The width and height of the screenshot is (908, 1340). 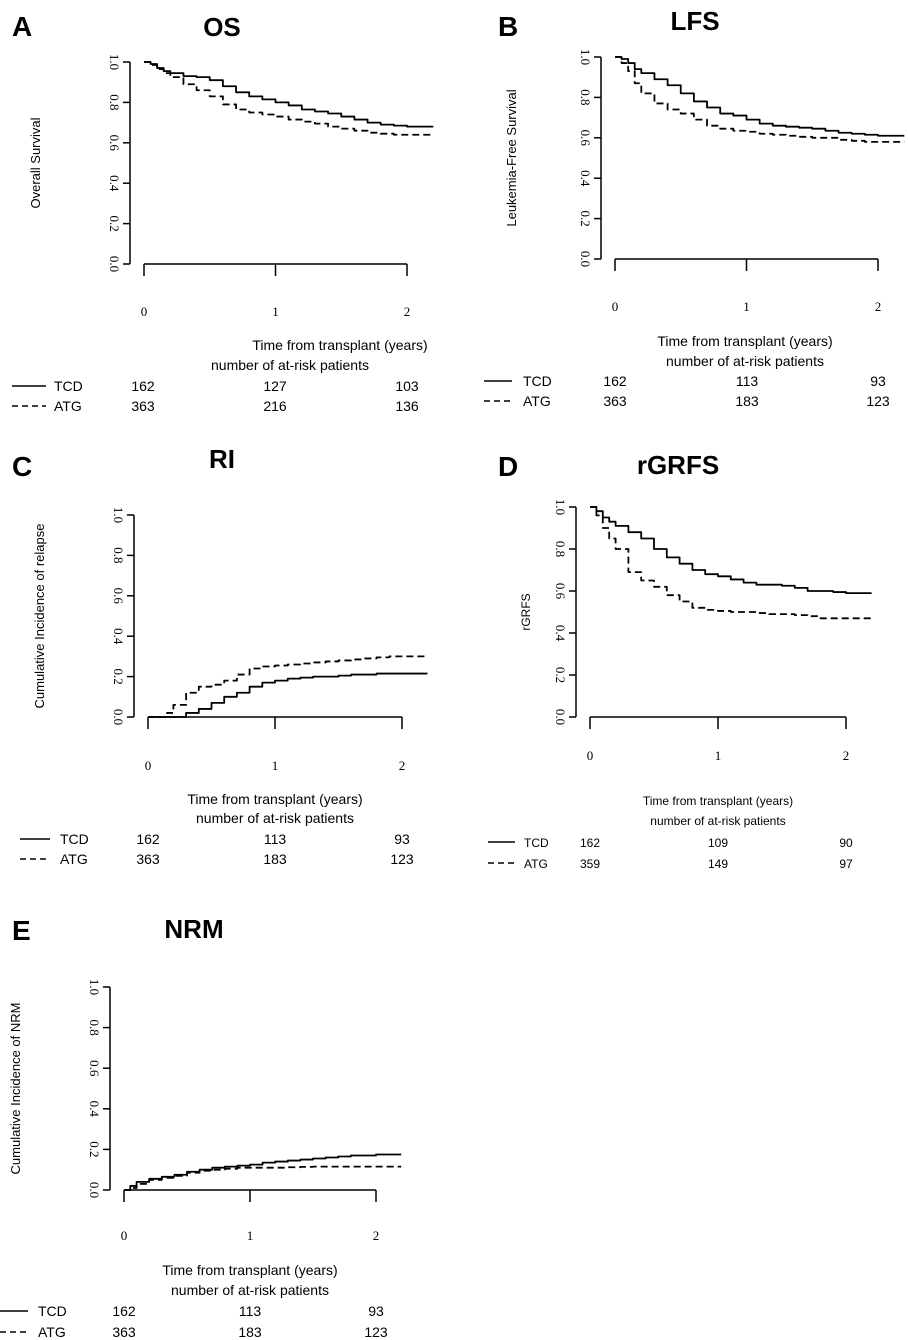 I want to click on panel-letter: E, so click(x=21, y=930).